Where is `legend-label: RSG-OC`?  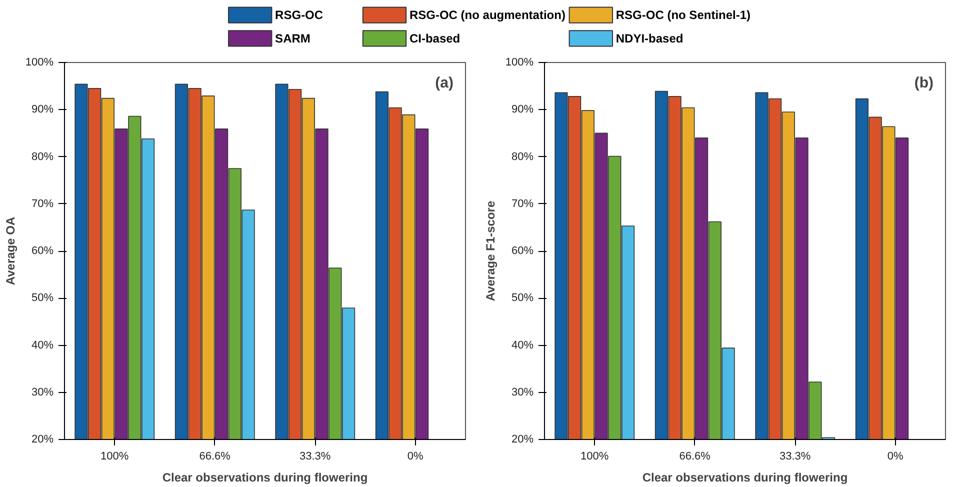
legend-label: RSG-OC is located at coordinates (299, 15).